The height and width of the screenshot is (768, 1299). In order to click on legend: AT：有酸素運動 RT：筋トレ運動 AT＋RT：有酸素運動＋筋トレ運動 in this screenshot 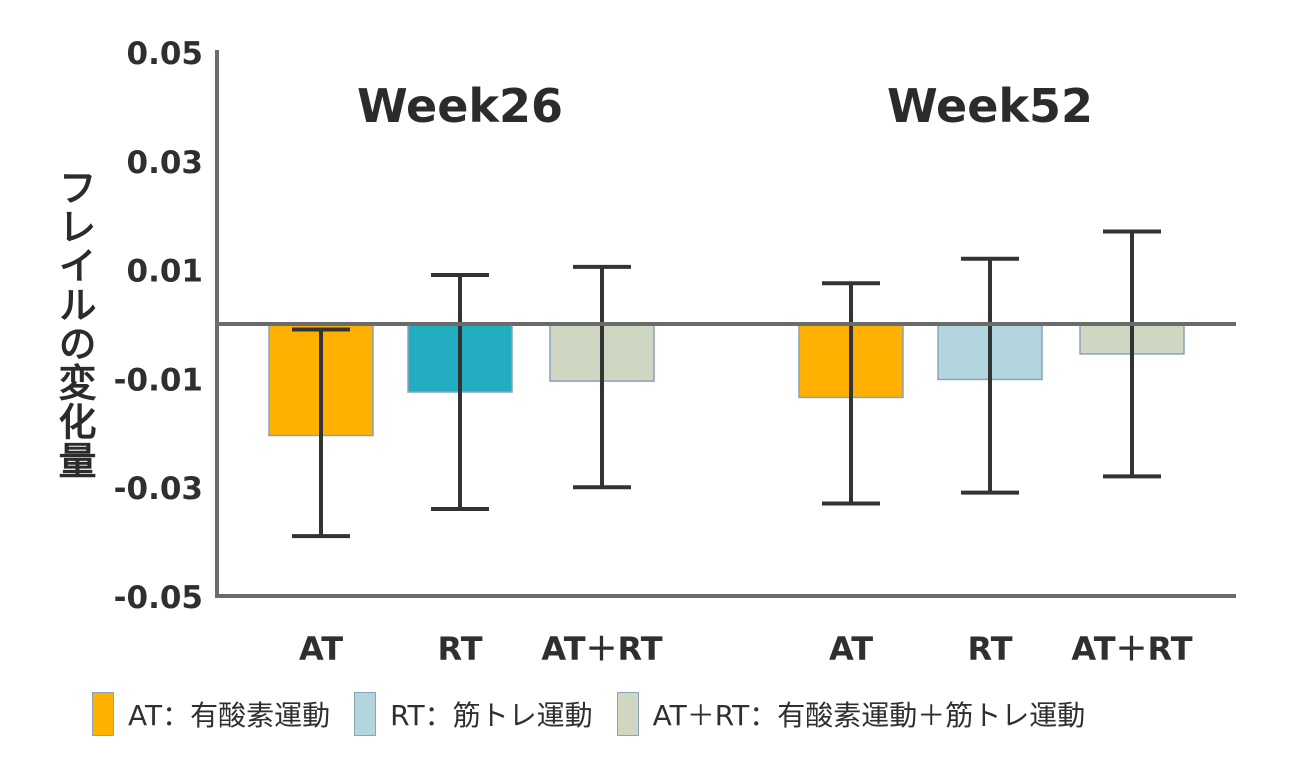, I will do `click(600, 714)`.